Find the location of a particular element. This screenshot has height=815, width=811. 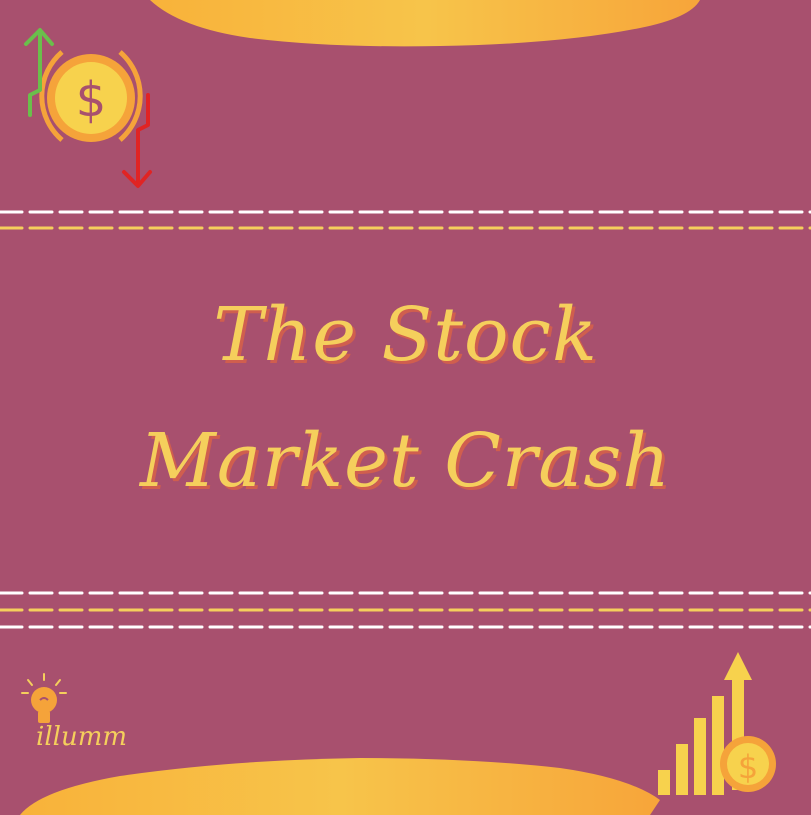

top-brush-stroke is located at coordinates (425, 23).